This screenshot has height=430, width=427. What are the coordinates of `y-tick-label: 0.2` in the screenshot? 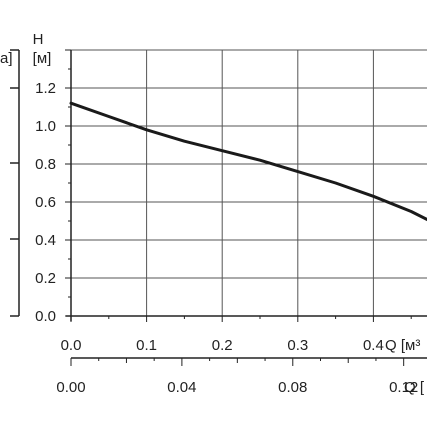 It's located at (45, 278).